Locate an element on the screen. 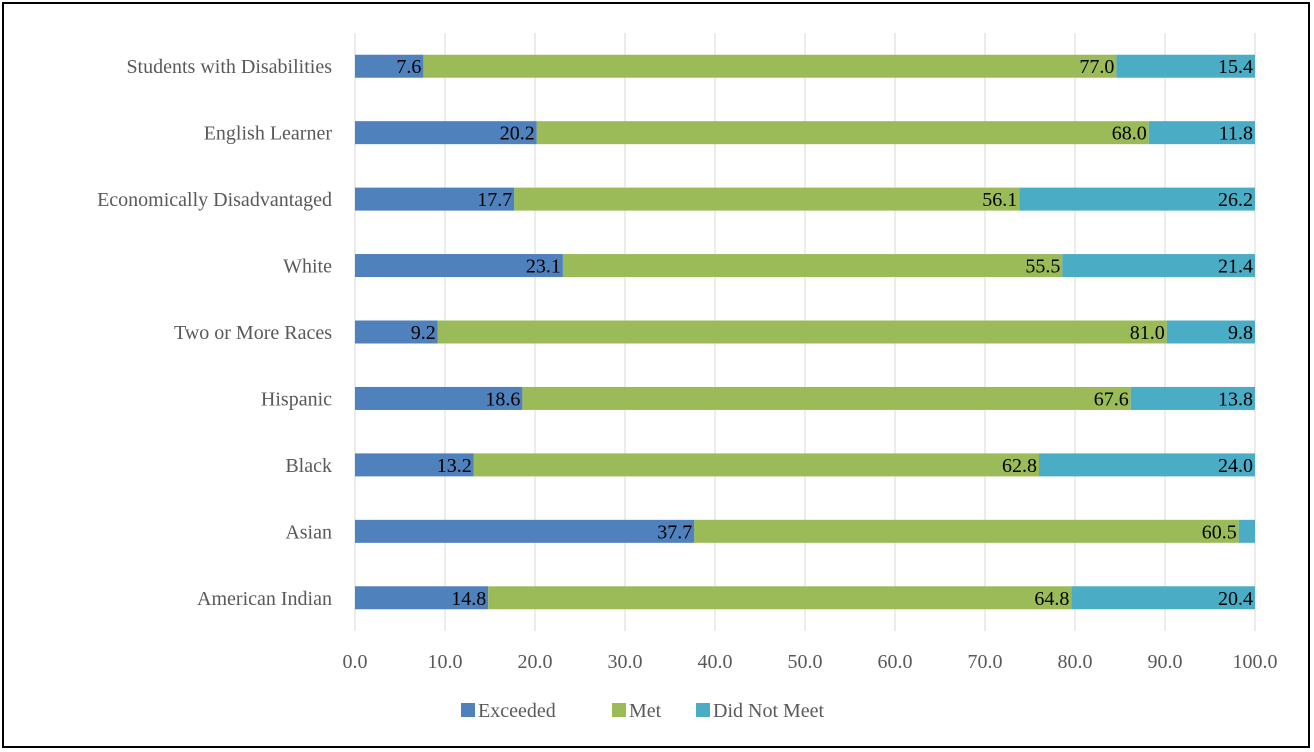 This screenshot has height=752, width=1314. data-label: 62.8 is located at coordinates (1019, 466).